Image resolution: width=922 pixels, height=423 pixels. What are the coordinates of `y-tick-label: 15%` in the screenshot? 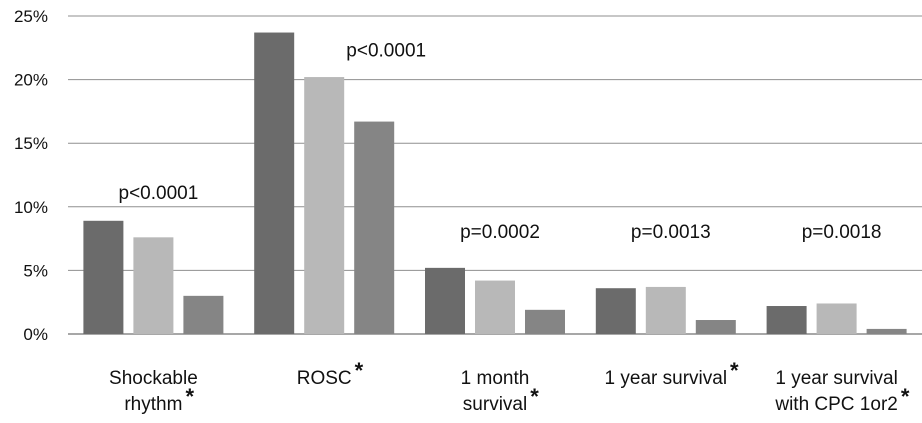 It's located at (31, 143).